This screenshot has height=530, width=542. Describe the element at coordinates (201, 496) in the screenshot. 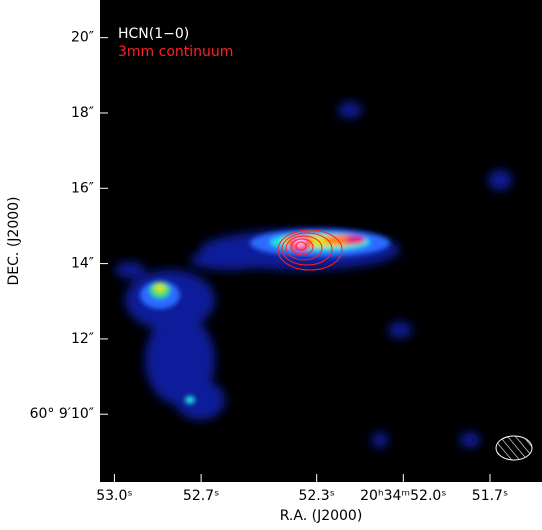

I see `x-tick-label: 52.7ˢ` at that location.